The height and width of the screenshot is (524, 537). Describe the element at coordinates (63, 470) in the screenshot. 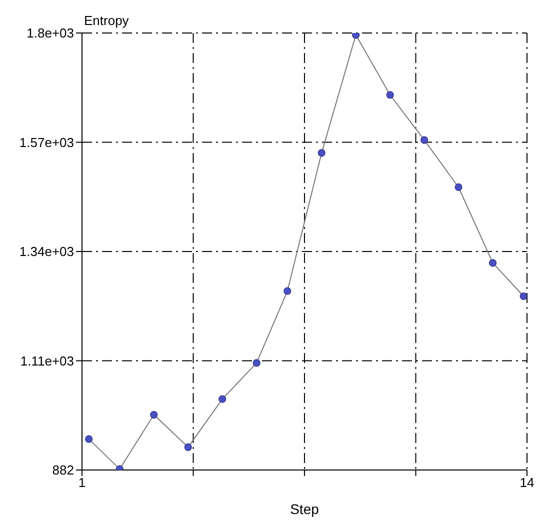

I see `y-tick-label: 882` at that location.